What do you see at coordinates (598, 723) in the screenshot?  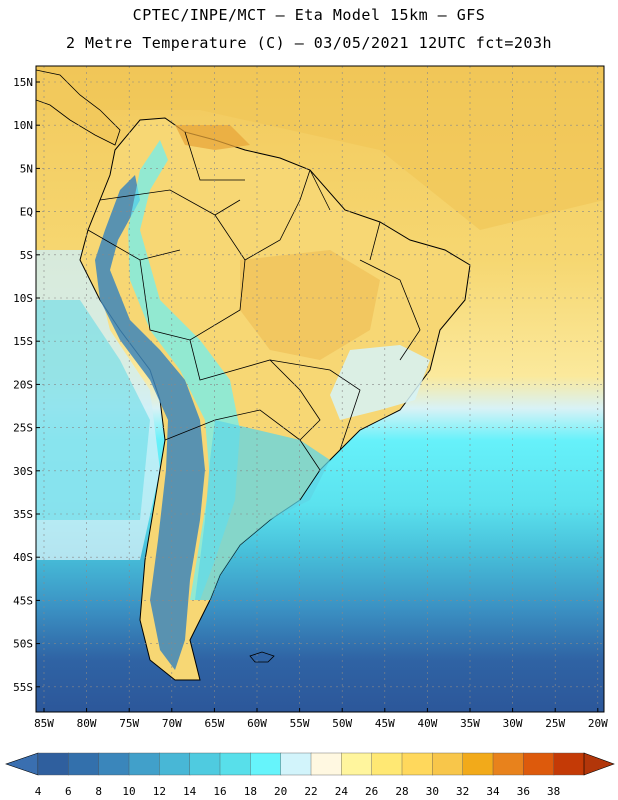 I see `longitude-label: 20W` at bounding box center [598, 723].